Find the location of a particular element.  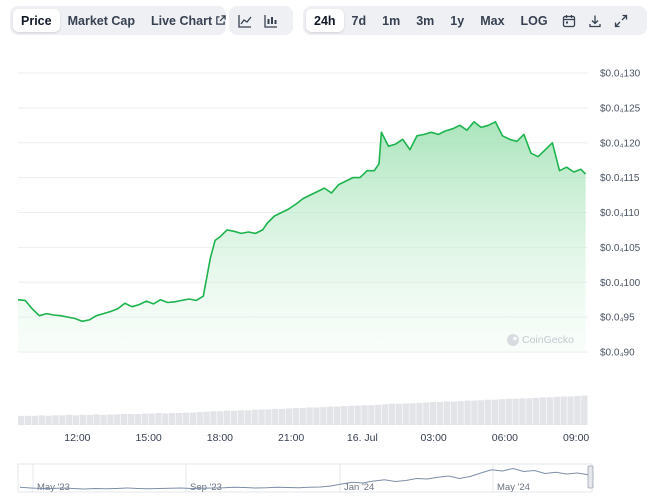

range-24h: 24h is located at coordinates (325, 20).